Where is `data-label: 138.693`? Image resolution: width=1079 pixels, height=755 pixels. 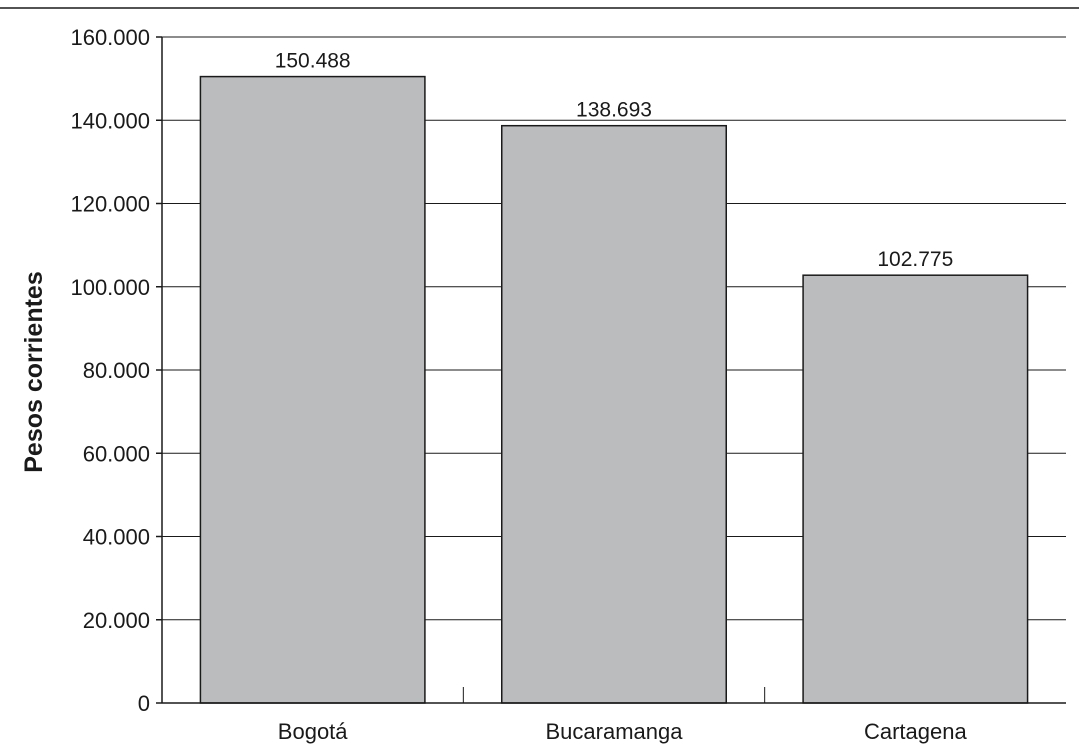 data-label: 138.693 is located at coordinates (614, 110).